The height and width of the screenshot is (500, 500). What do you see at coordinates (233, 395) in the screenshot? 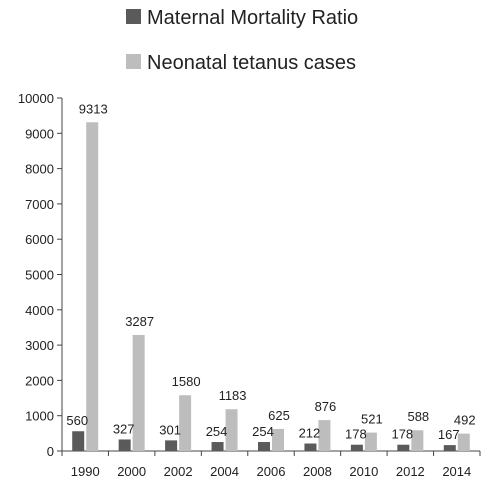
I see `data-label-series2-2004: 1183` at bounding box center [233, 395].